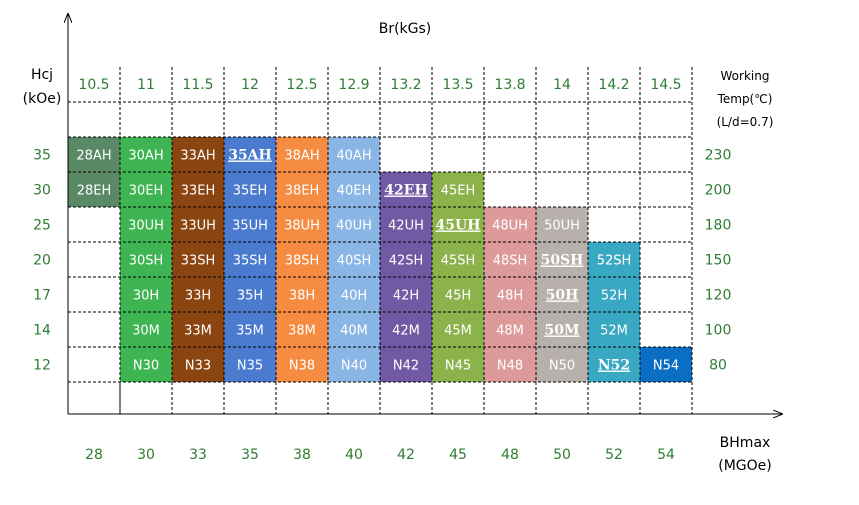 This screenshot has width=859, height=505. Describe the element at coordinates (562, 85) in the screenshot. I see `br-tick-label: 14` at that location.